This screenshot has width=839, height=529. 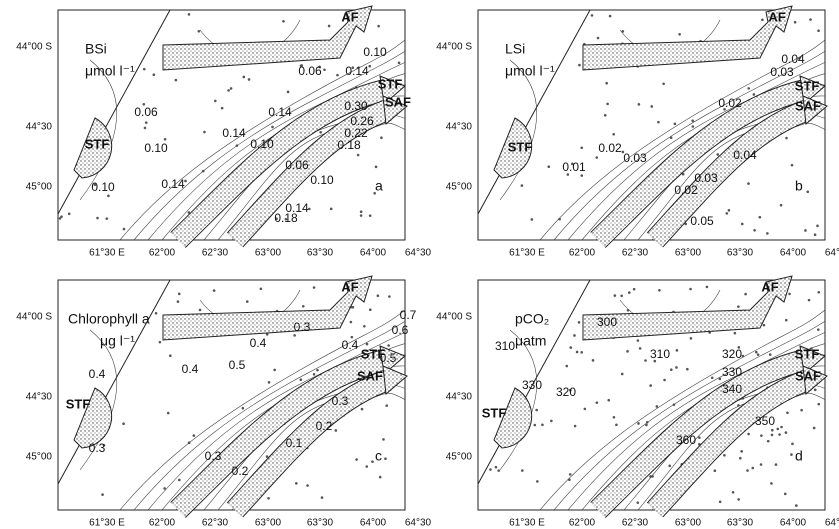 What do you see at coordinates (173, 184) in the screenshot?
I see `contour-label: 0.14` at bounding box center [173, 184].